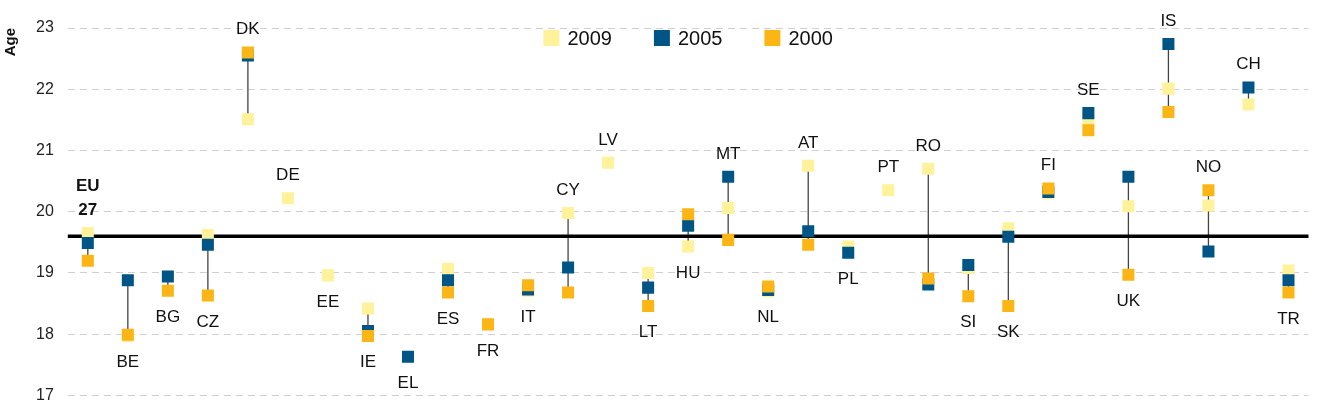 The width and height of the screenshot is (1317, 419). Describe the element at coordinates (88, 198) in the screenshot. I see `x-tick-label: EU 27` at that location.